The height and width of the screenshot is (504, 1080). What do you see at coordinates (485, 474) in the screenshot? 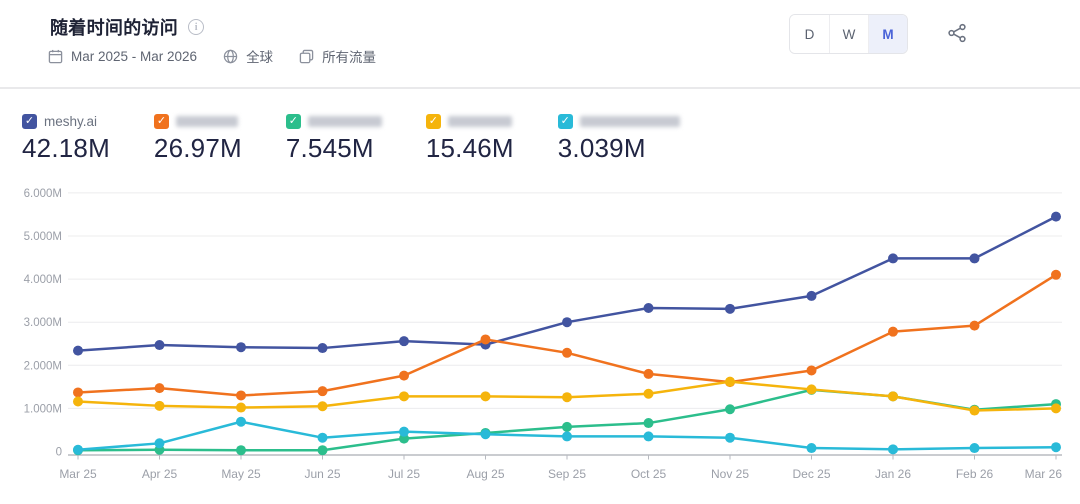
I see `x-axis-month-label: Aug 25` at bounding box center [485, 474].